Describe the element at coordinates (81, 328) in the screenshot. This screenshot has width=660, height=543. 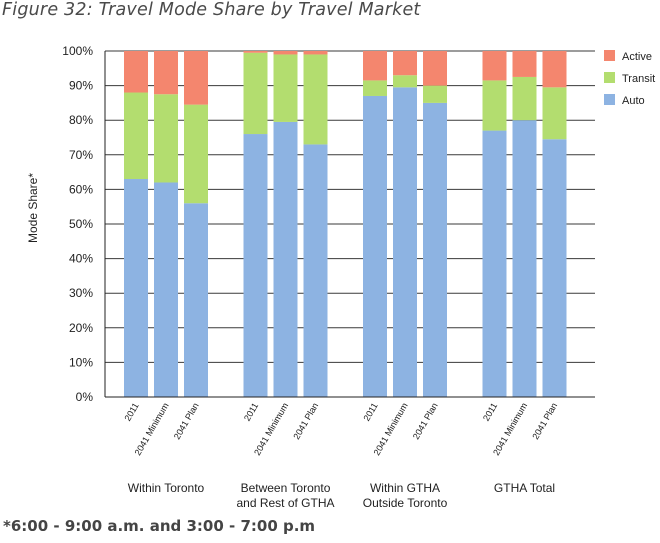
I see `y-tick-label: 20%` at that location.